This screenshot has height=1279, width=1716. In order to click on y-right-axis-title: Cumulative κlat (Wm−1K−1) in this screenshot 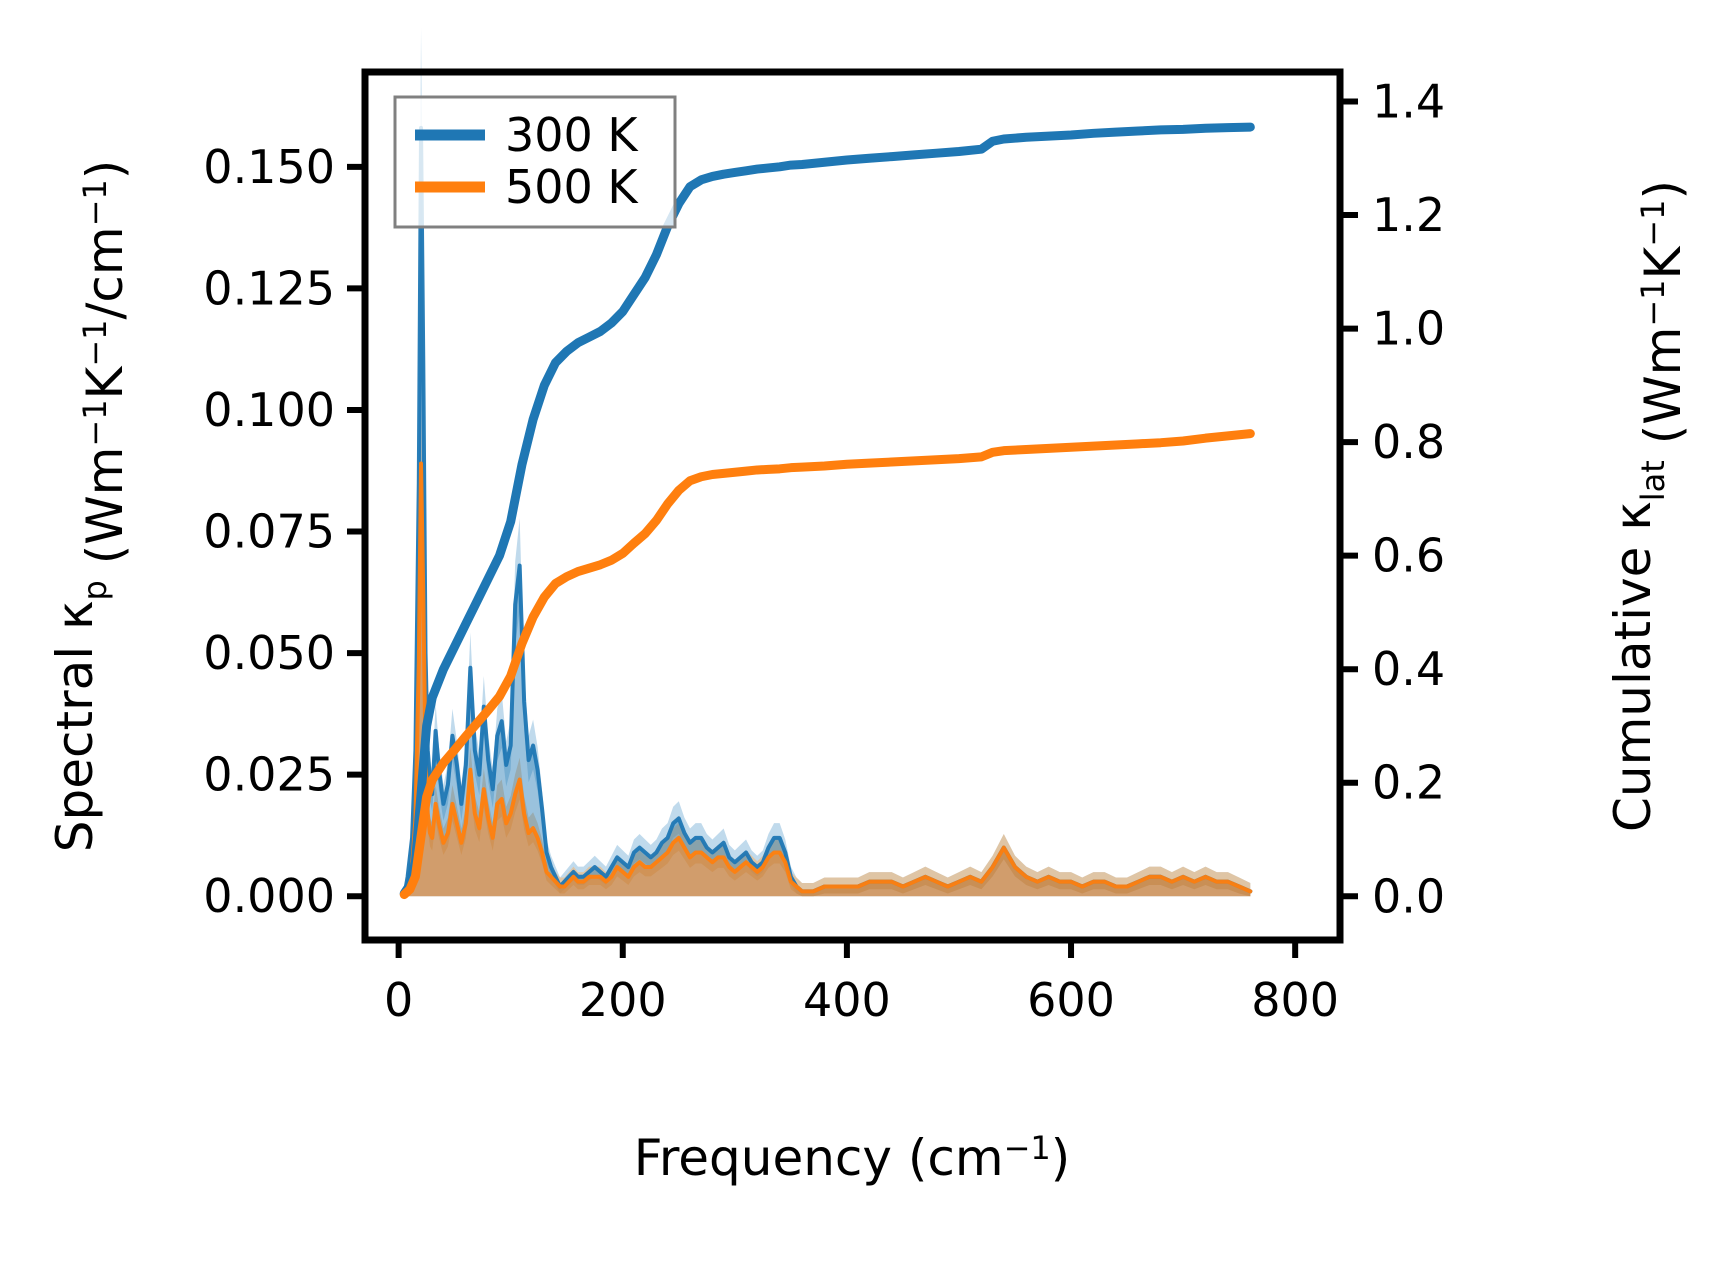, I will do `click(1648, 506)`.